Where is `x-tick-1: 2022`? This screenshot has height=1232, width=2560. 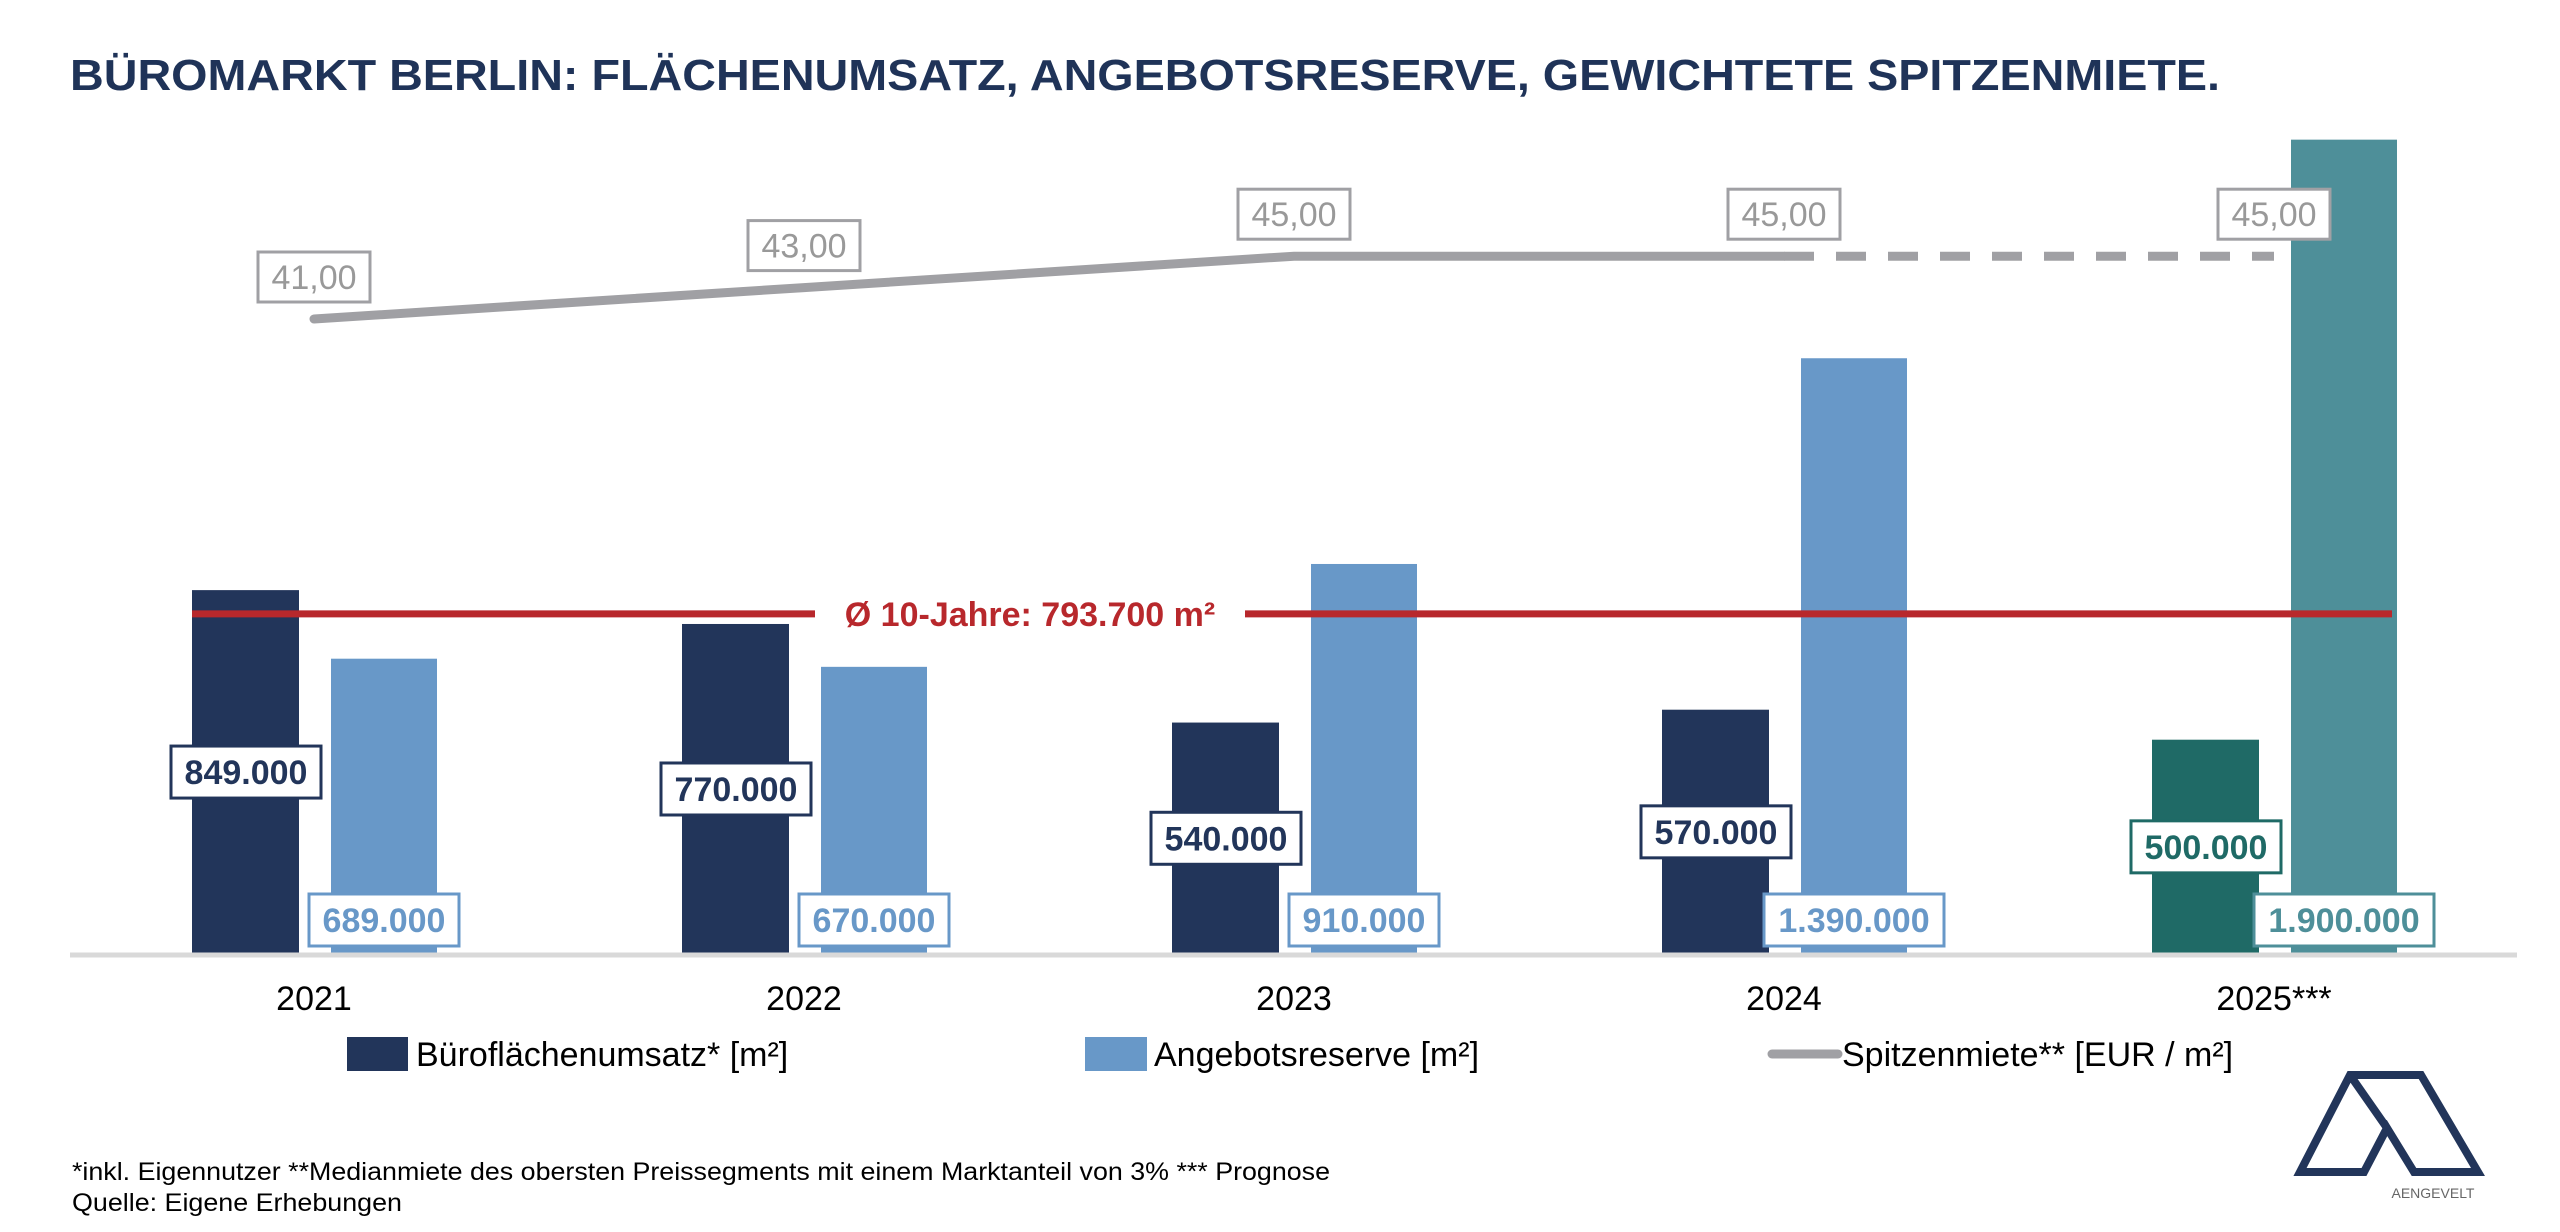 x-tick-1: 2022 is located at coordinates (804, 999).